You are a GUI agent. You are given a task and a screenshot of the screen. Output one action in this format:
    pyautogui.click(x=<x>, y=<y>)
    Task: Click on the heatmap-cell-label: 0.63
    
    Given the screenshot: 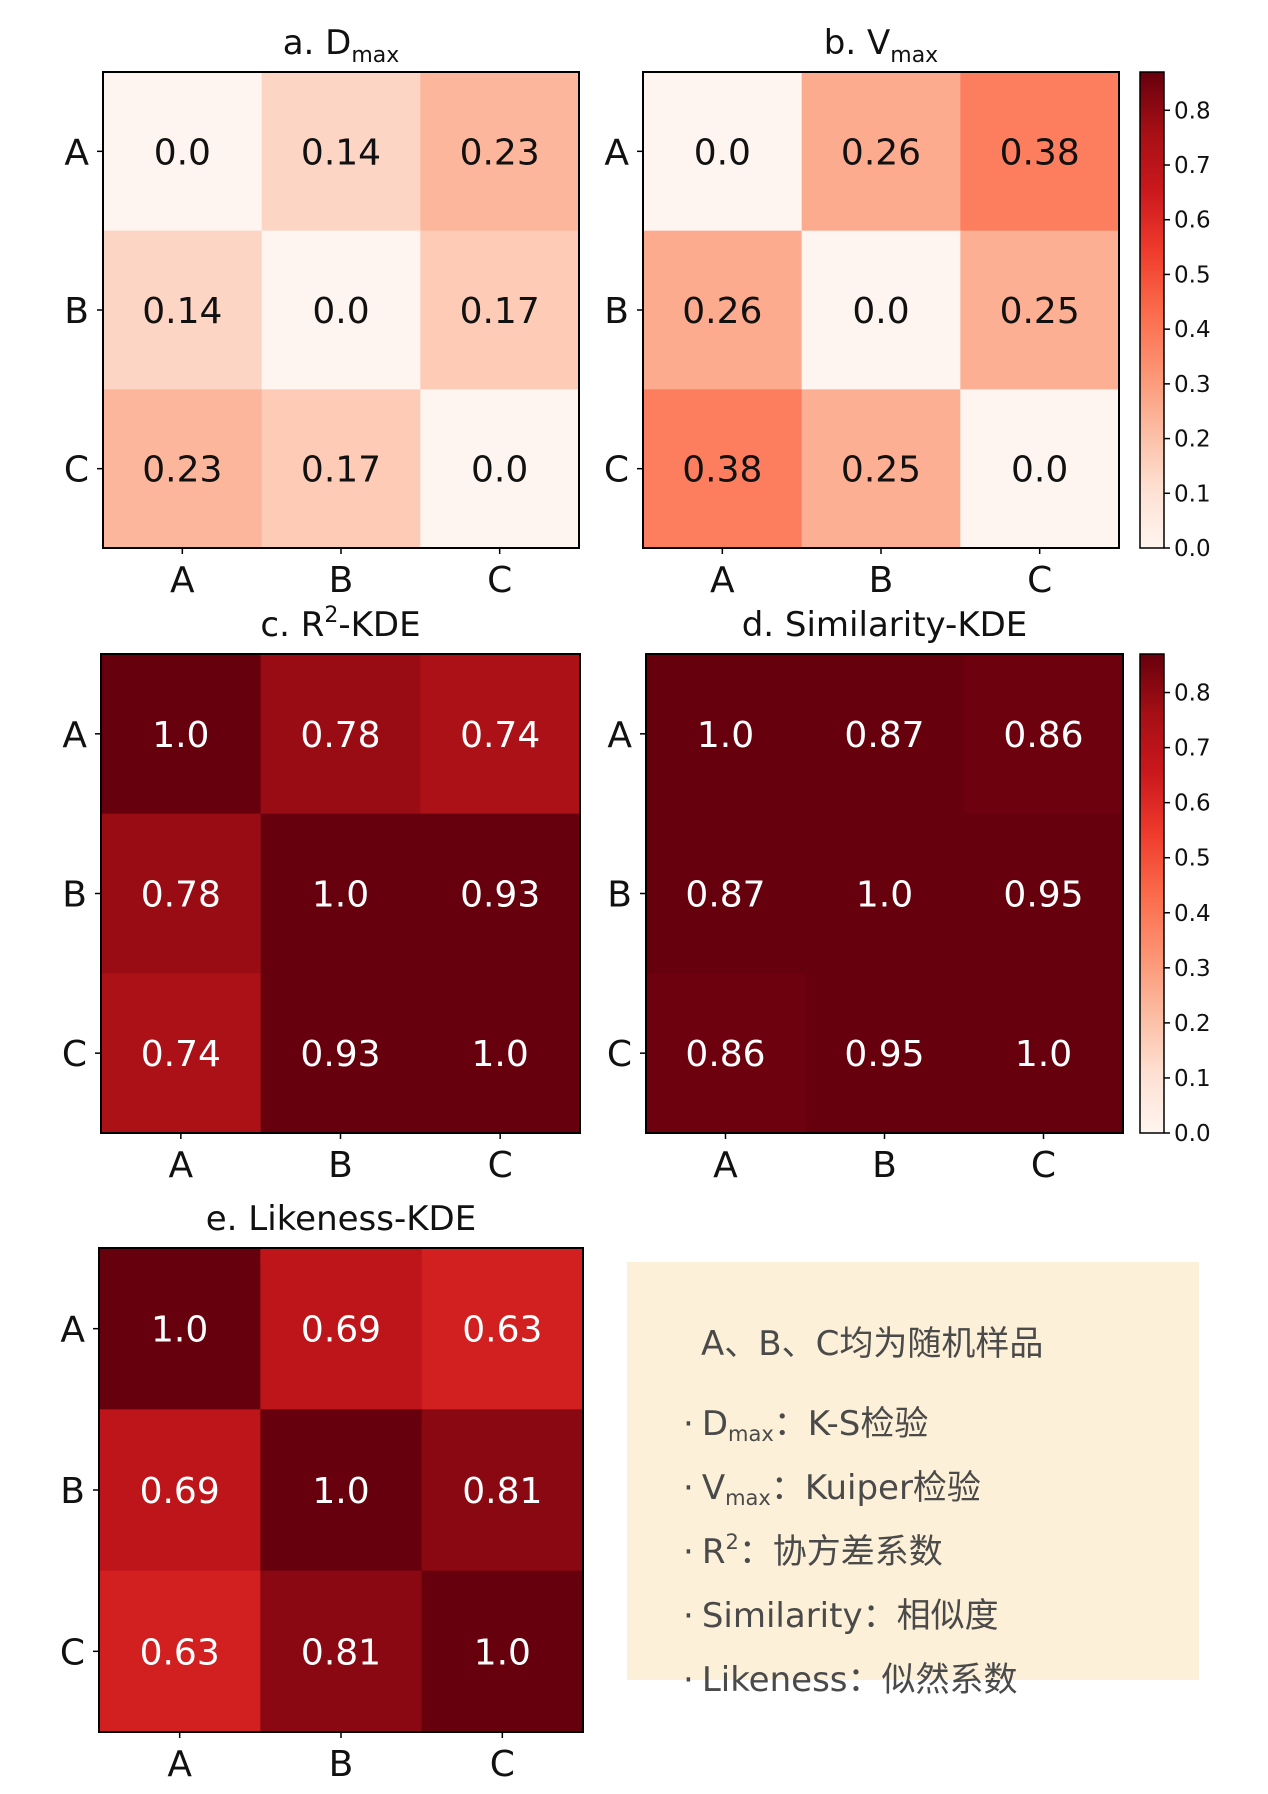 What is the action you would take?
    pyautogui.click(x=180, y=1652)
    